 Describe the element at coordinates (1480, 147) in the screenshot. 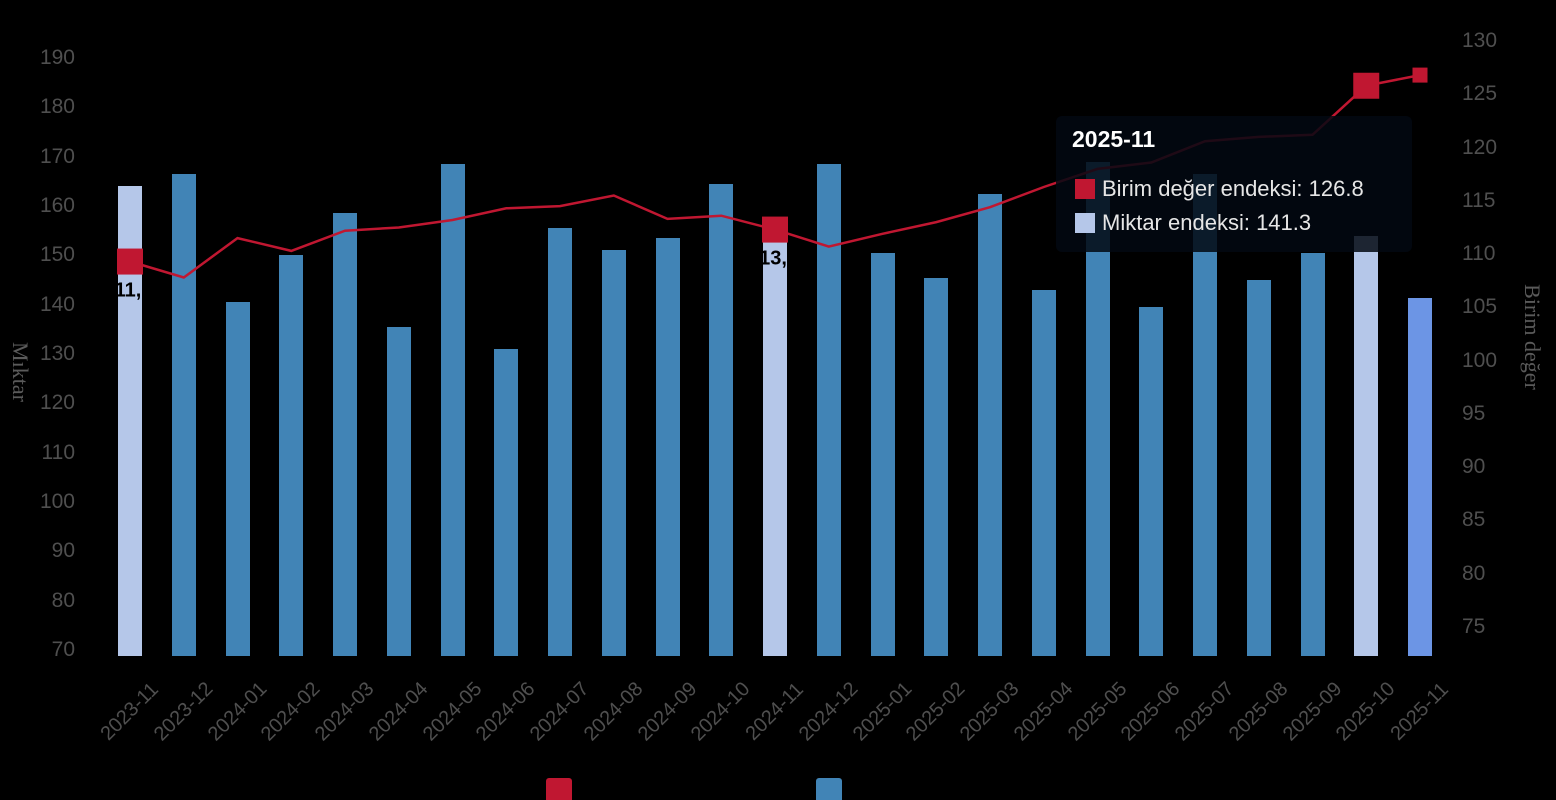

I see `right-axis-tick-120: 120` at that location.